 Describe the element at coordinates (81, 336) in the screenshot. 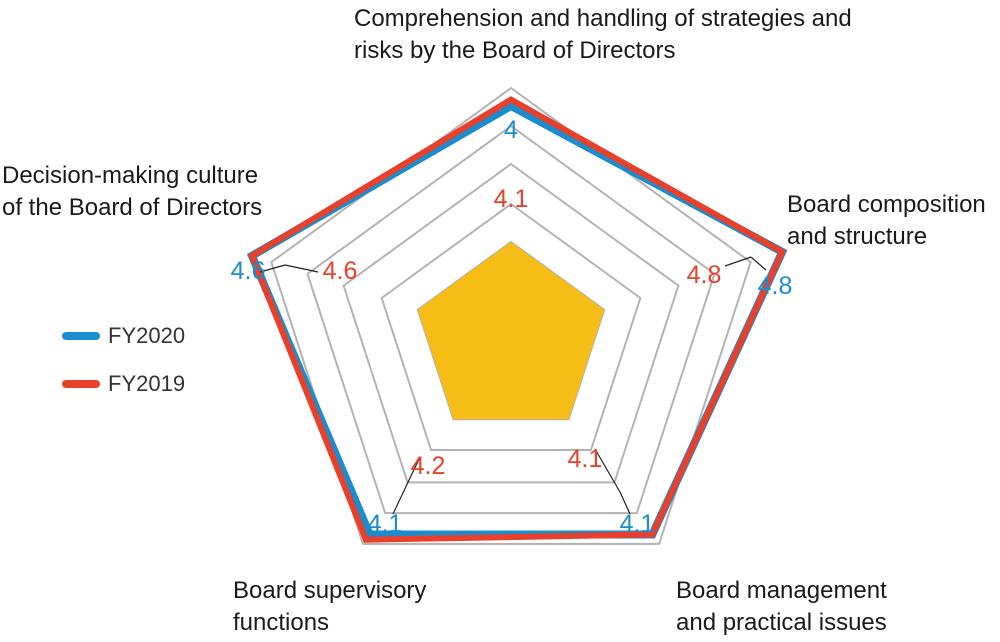

I see `legend-swatch-fy2020` at that location.